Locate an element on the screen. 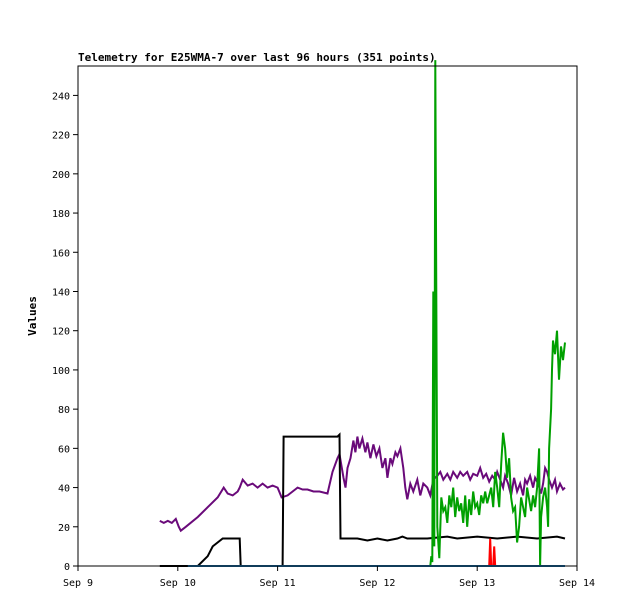 This screenshot has height=606, width=618. y-tick-label: 140 is located at coordinates (61, 292).